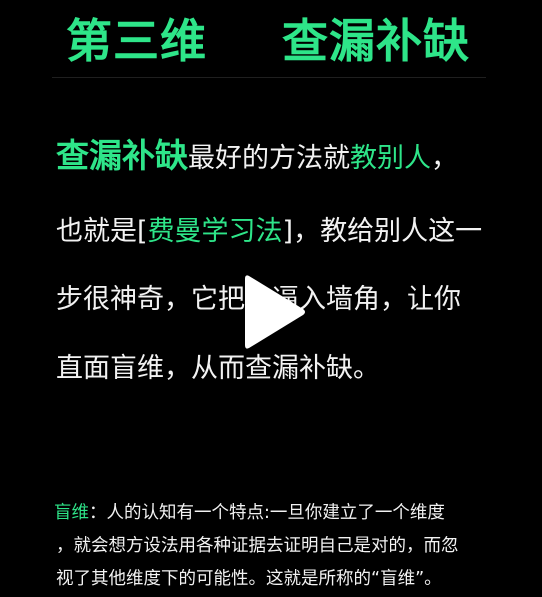 This screenshot has height=597, width=542. Describe the element at coordinates (257, 546) in the screenshot. I see `footnote-line-2: ，就会想方设法用各种证据去证明自己是对的，而忽` at that location.